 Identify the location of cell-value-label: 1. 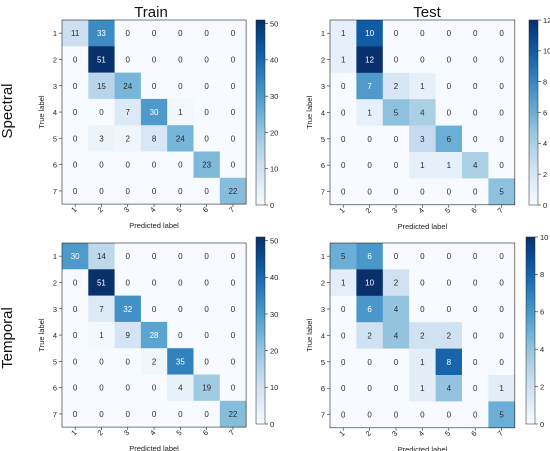
(180, 112).